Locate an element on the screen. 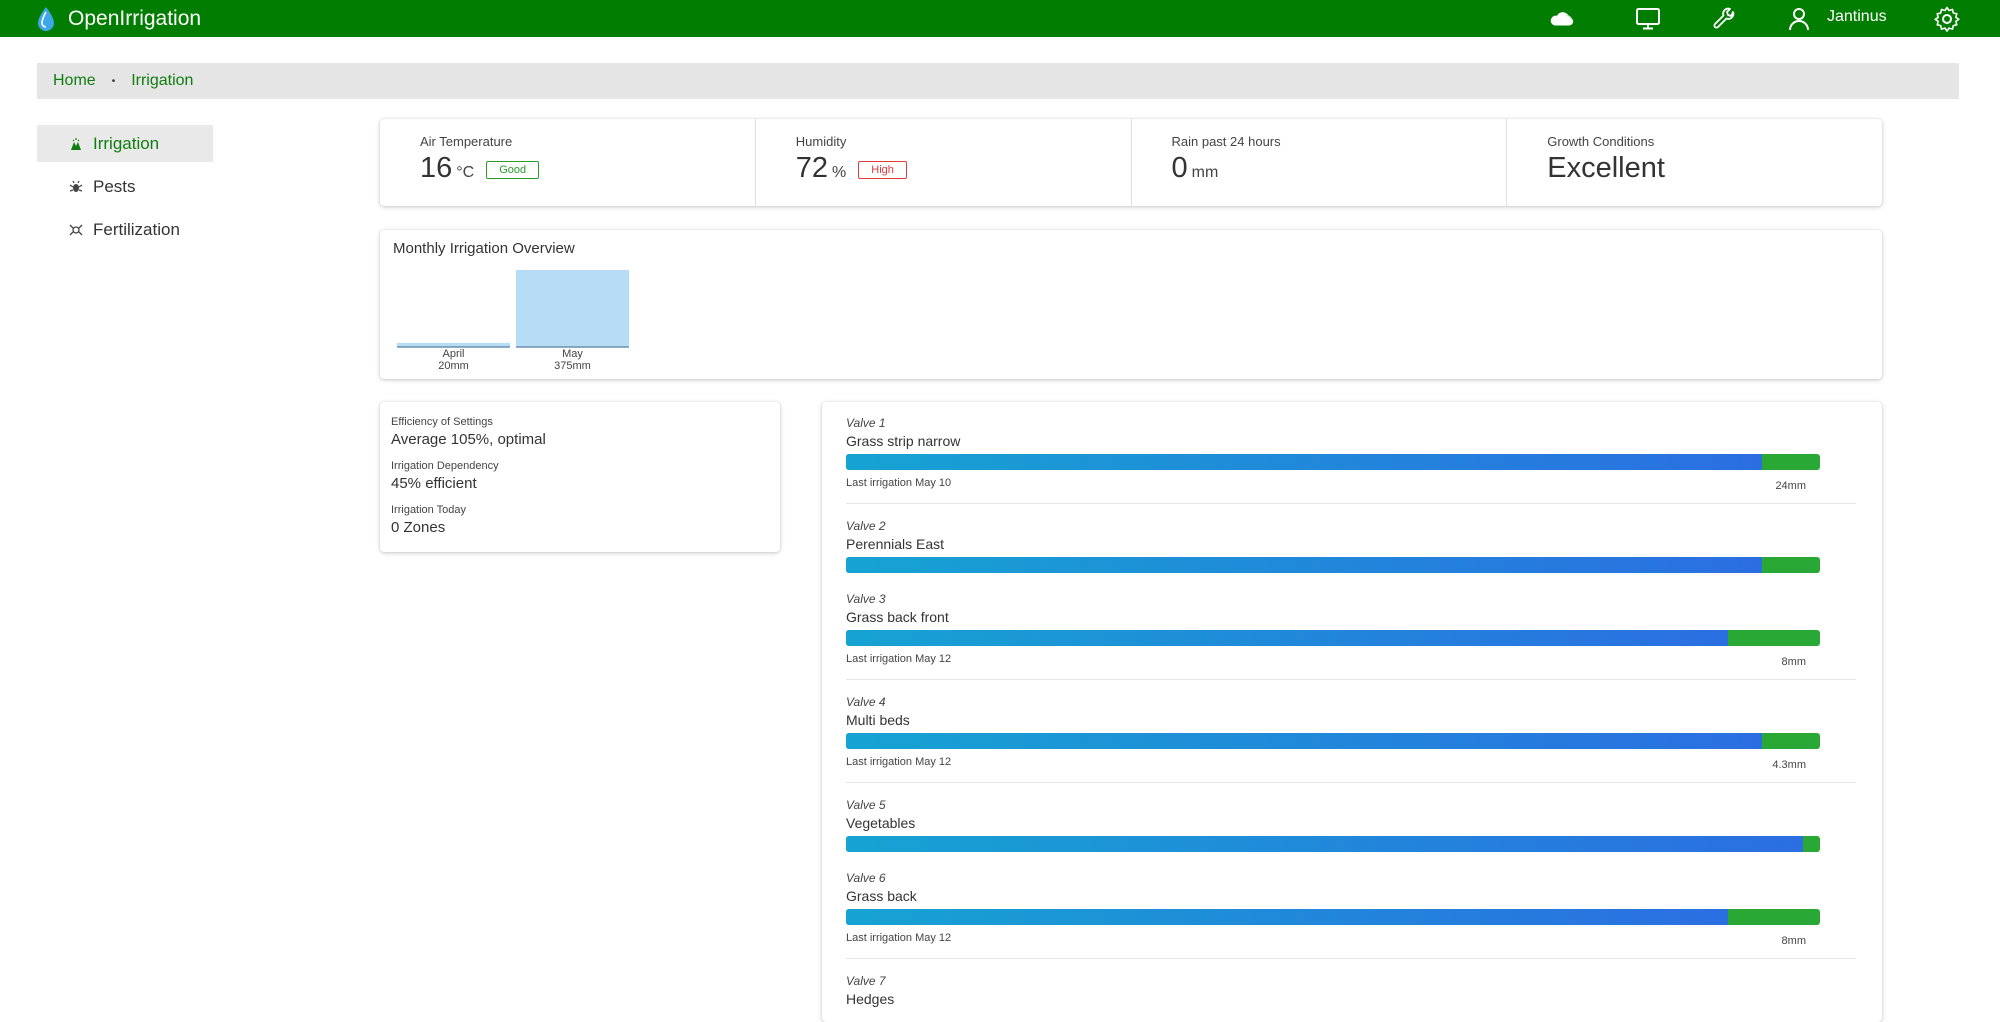 This screenshot has height=1022, width=2000. valve-item: Valve 5 Vegetables is located at coordinates (1351, 825).